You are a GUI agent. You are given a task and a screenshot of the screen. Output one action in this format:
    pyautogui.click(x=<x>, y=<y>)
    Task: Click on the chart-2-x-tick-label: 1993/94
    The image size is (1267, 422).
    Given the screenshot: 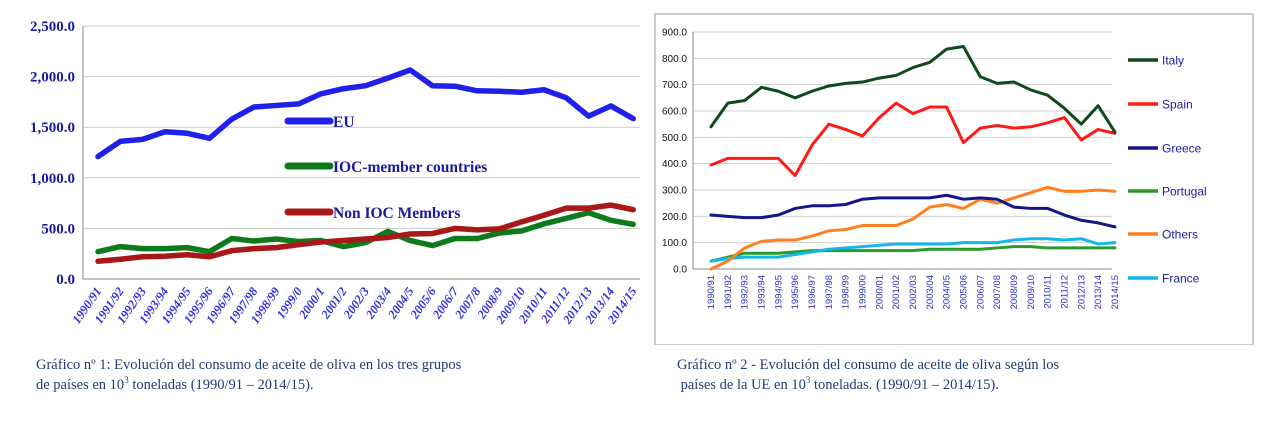 What is the action you would take?
    pyautogui.click(x=761, y=292)
    